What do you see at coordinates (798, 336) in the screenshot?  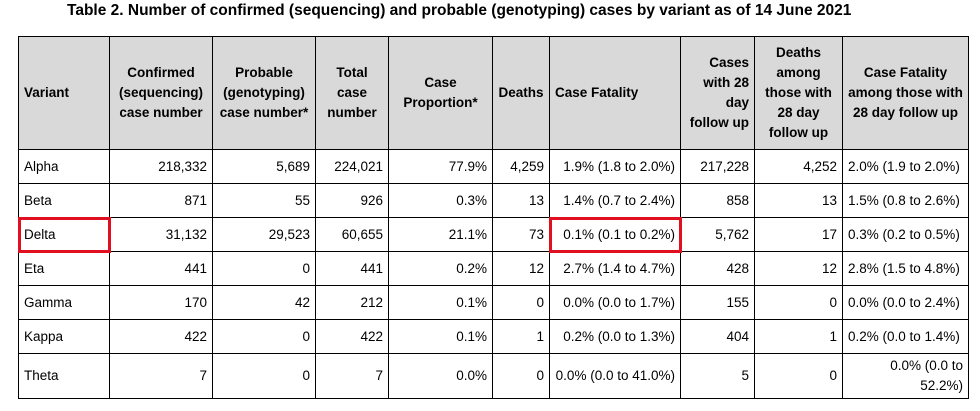 I see `cell-deaths28: 1` at bounding box center [798, 336].